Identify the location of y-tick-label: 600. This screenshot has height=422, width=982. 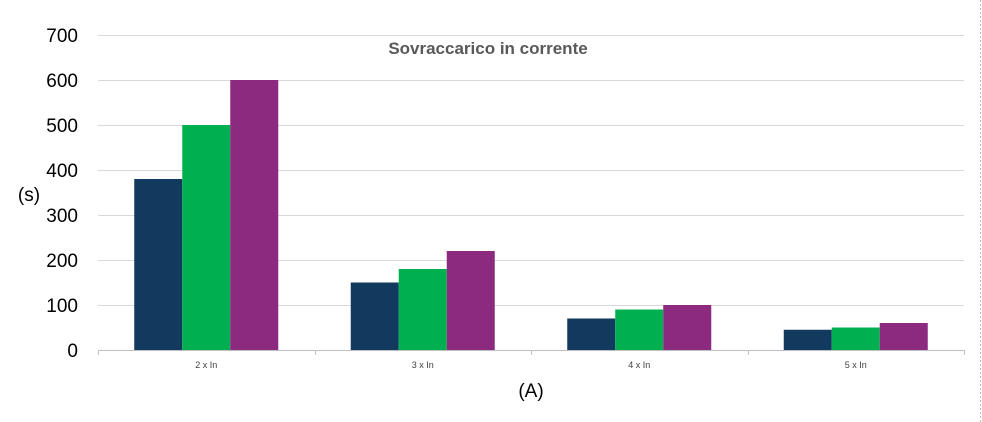
(62, 81).